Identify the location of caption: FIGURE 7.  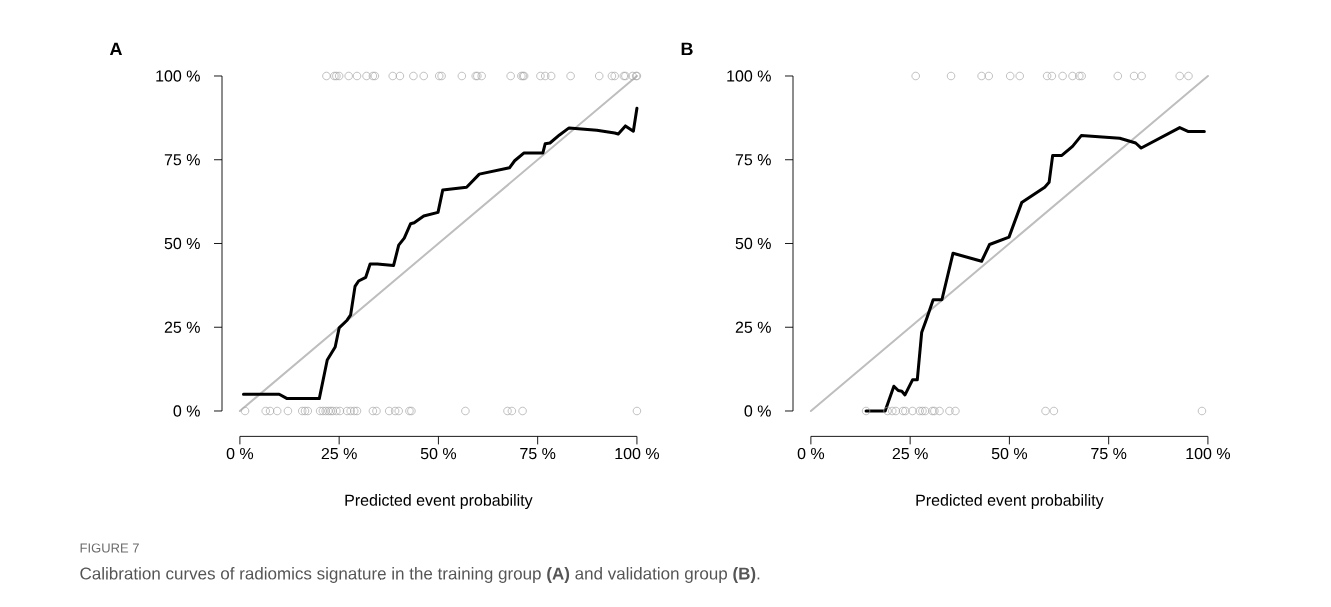
(109, 548).